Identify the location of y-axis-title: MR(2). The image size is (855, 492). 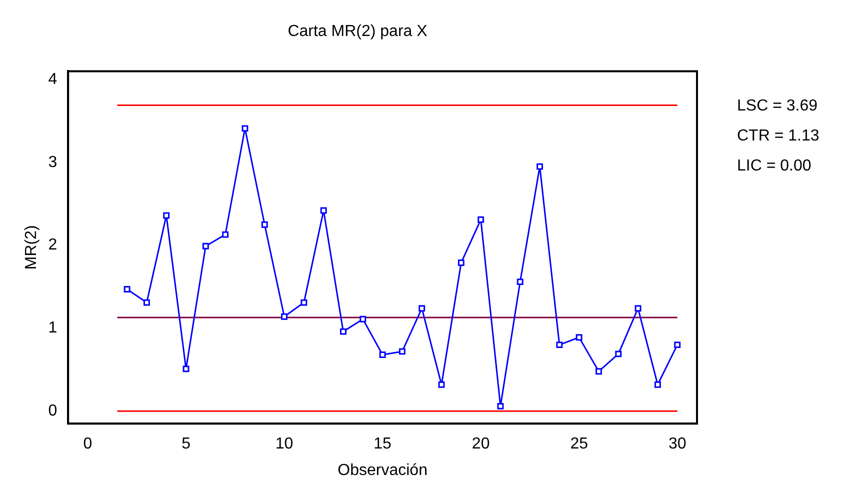
(31, 247).